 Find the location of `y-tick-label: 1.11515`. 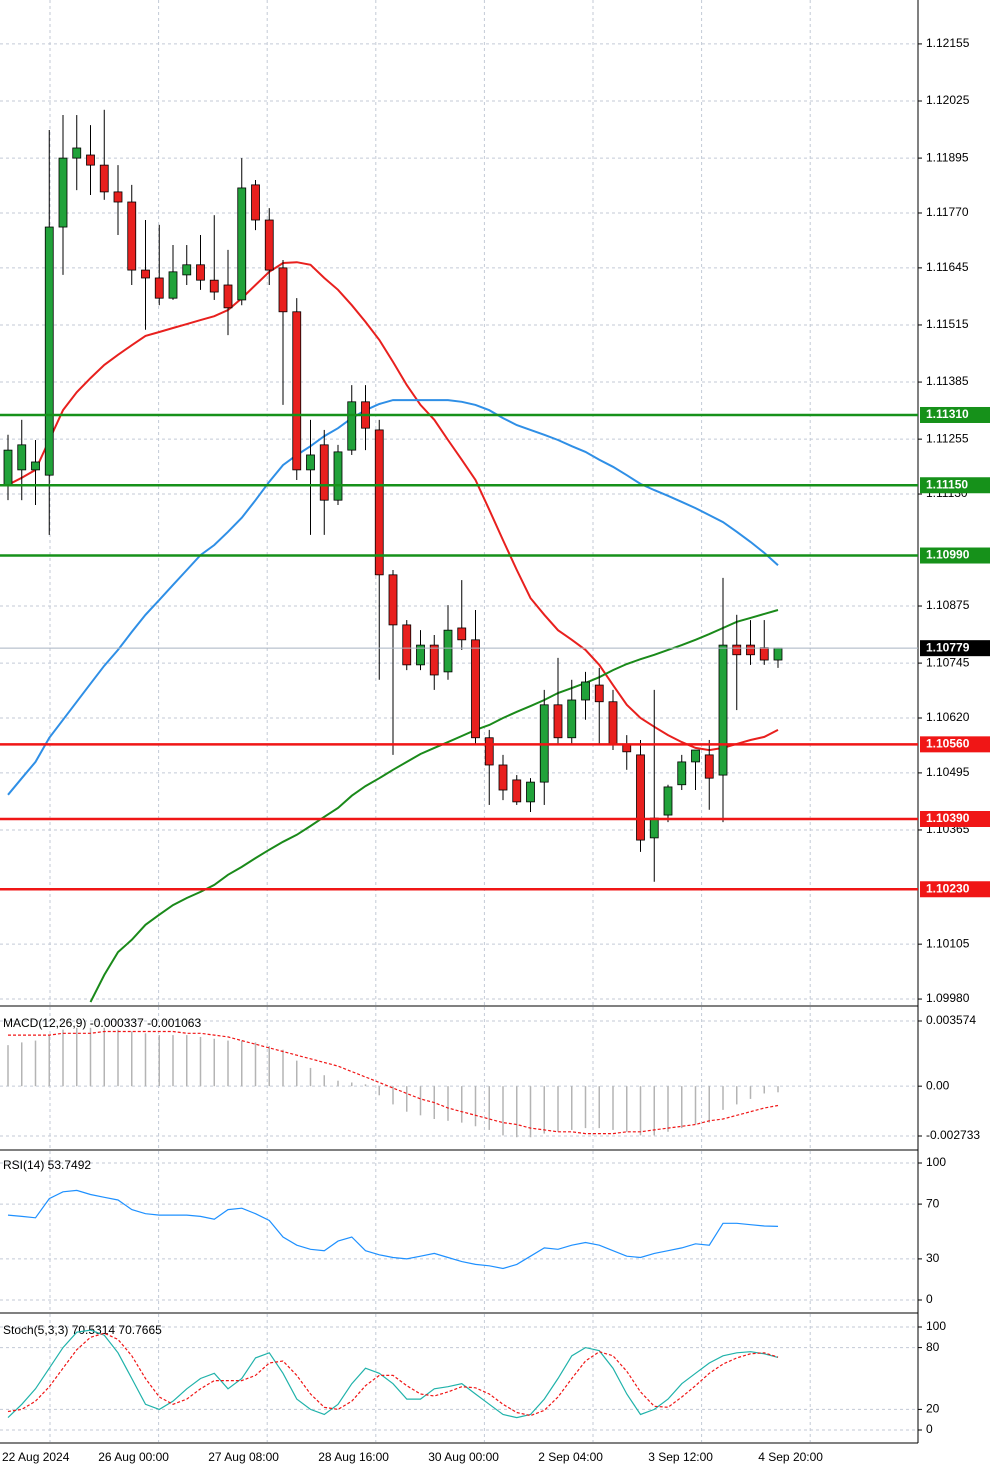

y-tick-label: 1.11515 is located at coordinates (947, 324).